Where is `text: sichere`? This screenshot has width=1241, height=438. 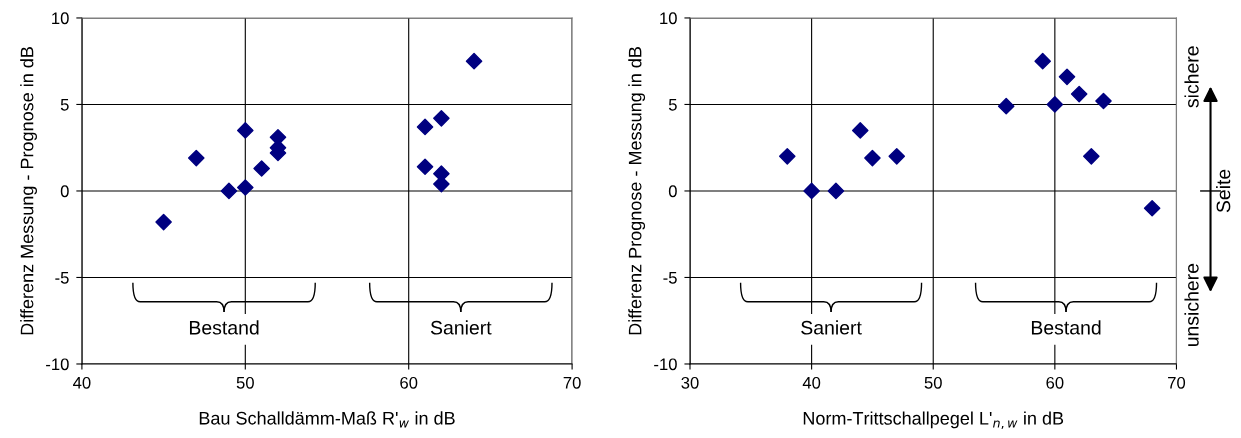
text: sichere is located at coordinates (1191, 77).